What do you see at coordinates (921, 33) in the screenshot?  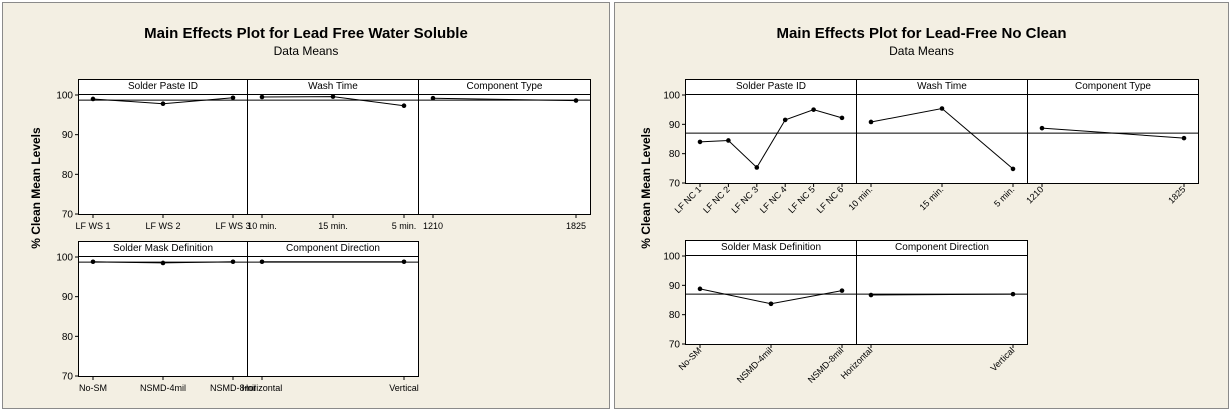 I see `figure-title: Main Effects Plot for Lead-Free No Clean` at bounding box center [921, 33].